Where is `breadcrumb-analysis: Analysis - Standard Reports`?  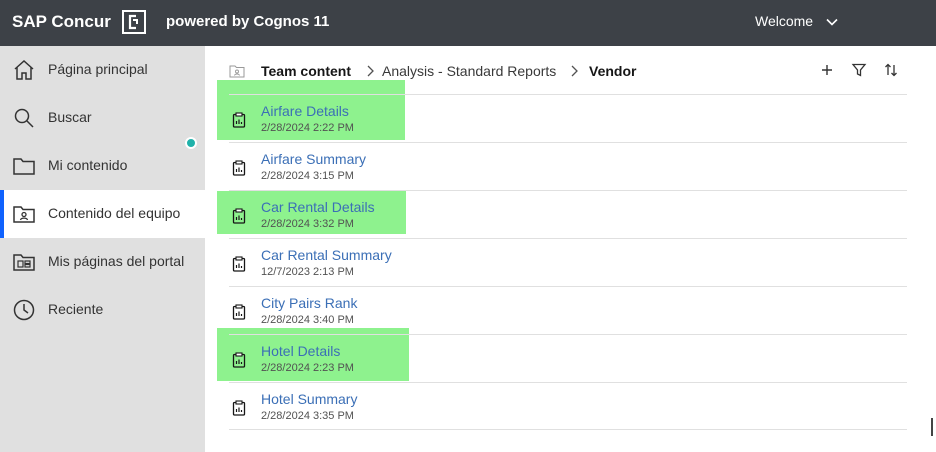
breadcrumb-analysis: Analysis - Standard Reports is located at coordinates (469, 71).